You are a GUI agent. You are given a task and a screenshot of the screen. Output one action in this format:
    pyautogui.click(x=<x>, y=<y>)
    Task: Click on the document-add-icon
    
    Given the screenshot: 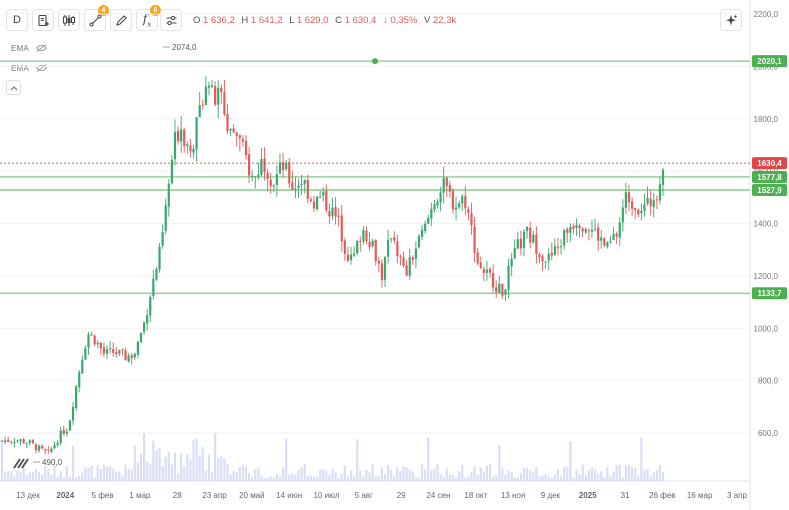 What is the action you would take?
    pyautogui.click(x=43, y=20)
    